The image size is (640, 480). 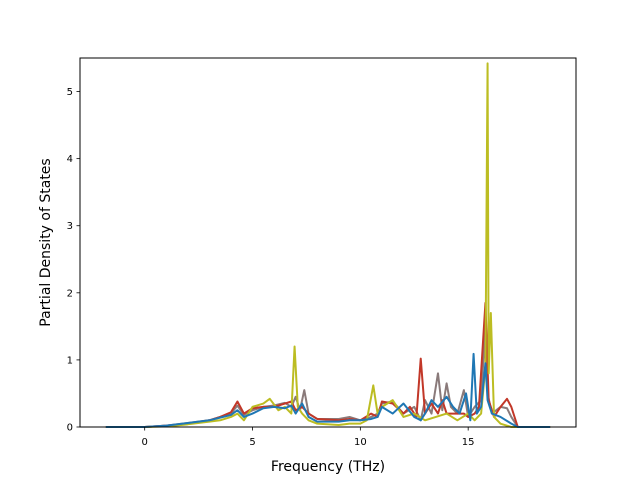 What do you see at coordinates (70, 293) in the screenshot?
I see `y-tick-label: 2` at bounding box center [70, 293].